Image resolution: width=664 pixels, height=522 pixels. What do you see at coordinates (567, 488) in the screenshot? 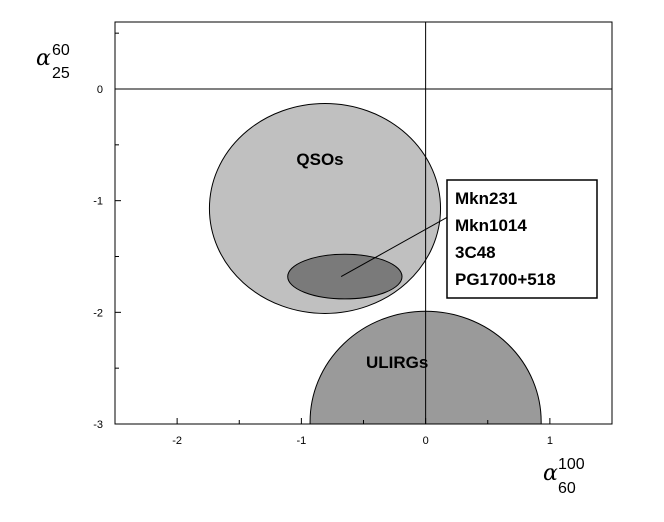
I see `x-axis-subscript: 60` at bounding box center [567, 488].